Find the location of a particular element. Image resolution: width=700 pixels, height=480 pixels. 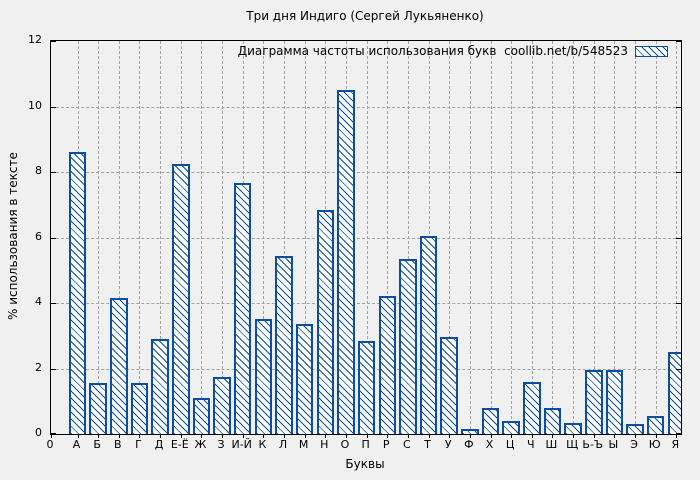

x-tick-label: Т is located at coordinates (427, 444).